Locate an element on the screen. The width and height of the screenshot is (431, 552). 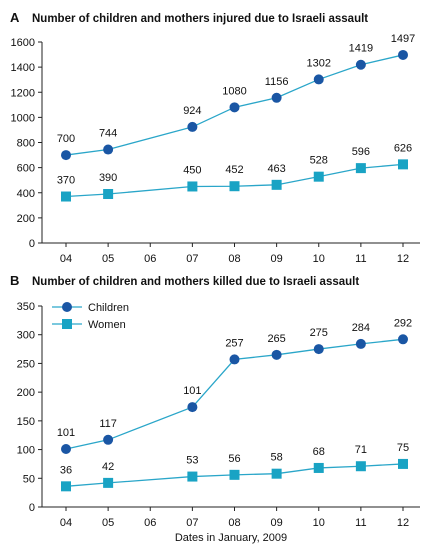
legend-label: Children is located at coordinates (108, 308).